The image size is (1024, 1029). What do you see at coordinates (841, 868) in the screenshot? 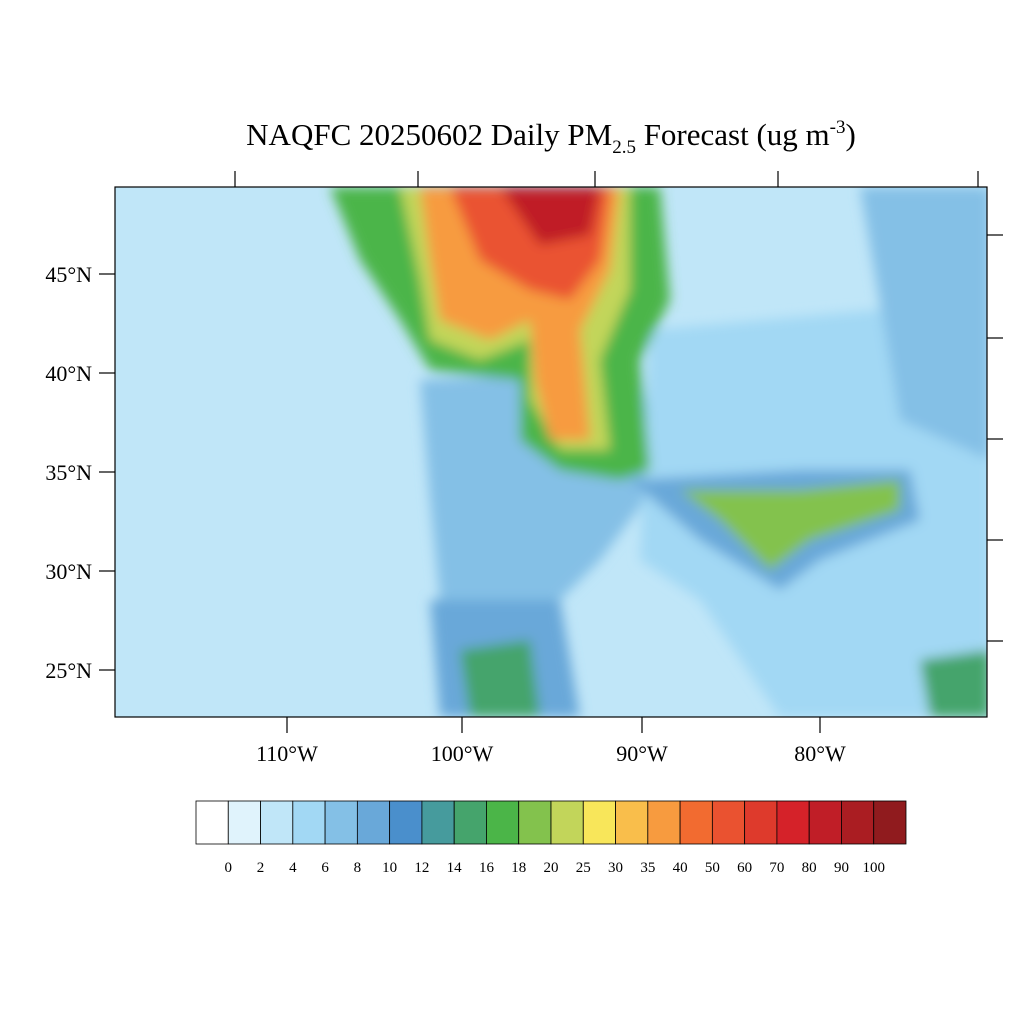
I see `colorbar-label: 90` at bounding box center [841, 868].